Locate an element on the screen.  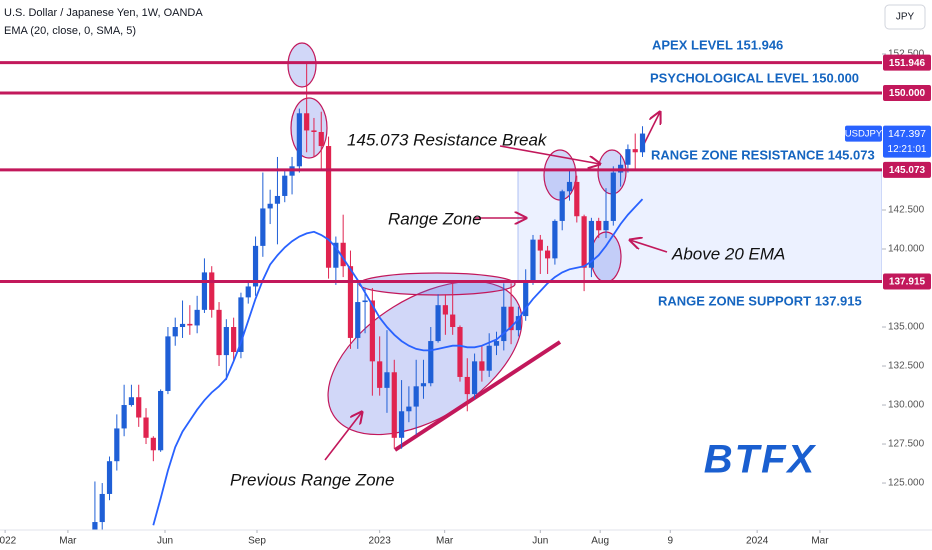
annotation: Above 20 EMA is located at coordinates (728, 253).